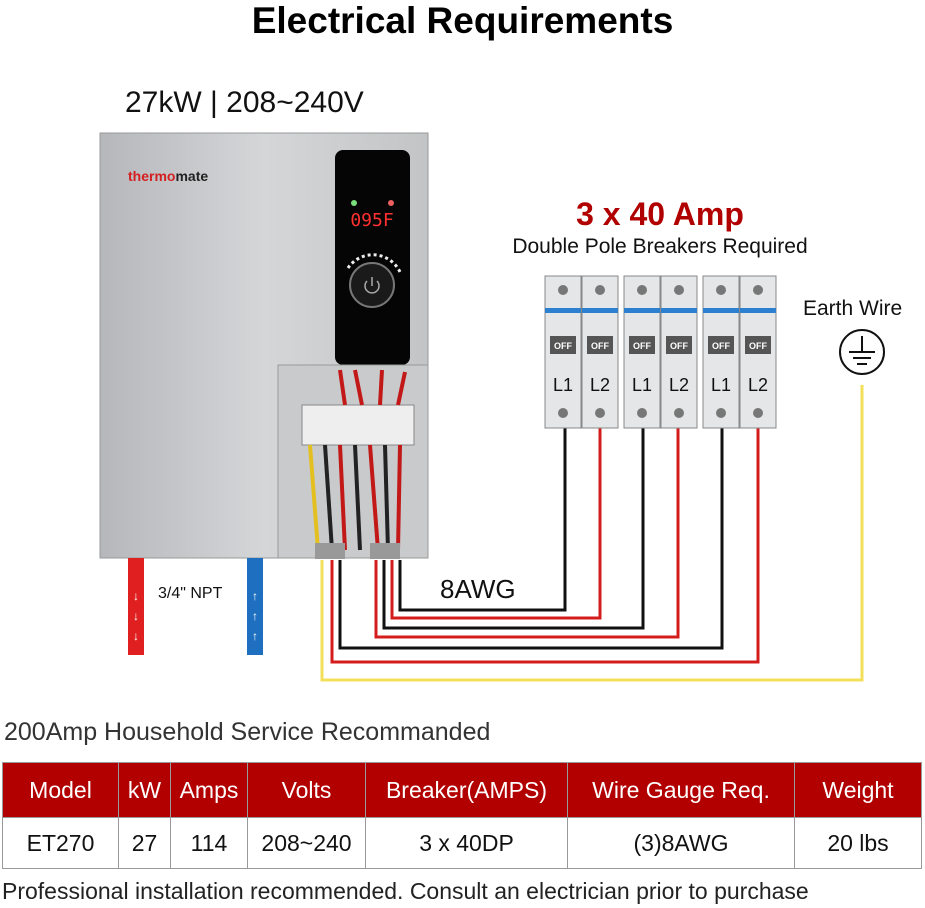 The width and height of the screenshot is (925, 908). What do you see at coordinates (372, 257) in the screenshot?
I see `control-panel` at bounding box center [372, 257].